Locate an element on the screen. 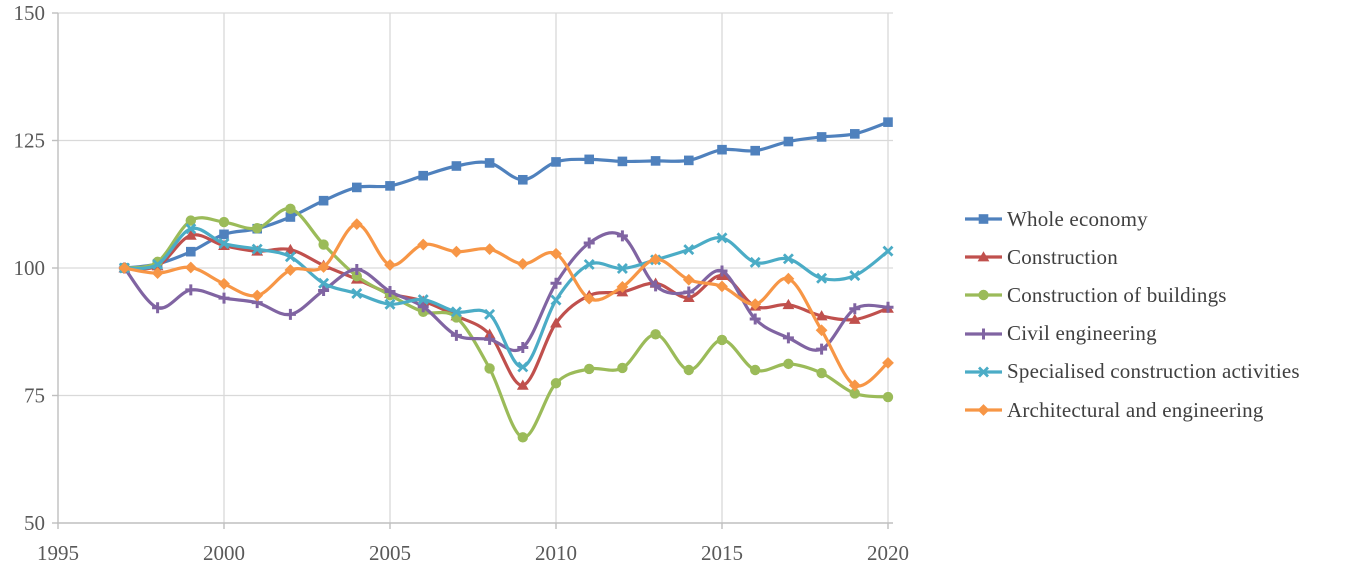 This screenshot has width=1352, height=571. legend-label: Architectural and engineering is located at coordinates (1135, 409).